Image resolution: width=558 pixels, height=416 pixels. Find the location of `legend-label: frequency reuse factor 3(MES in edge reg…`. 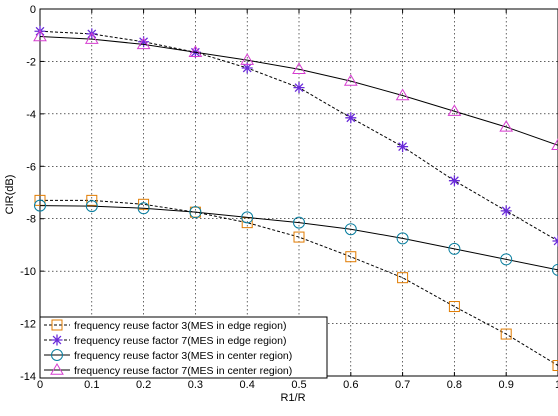

legend-label: frequency reuse factor 3(MES in edge reg… is located at coordinates (180, 326).